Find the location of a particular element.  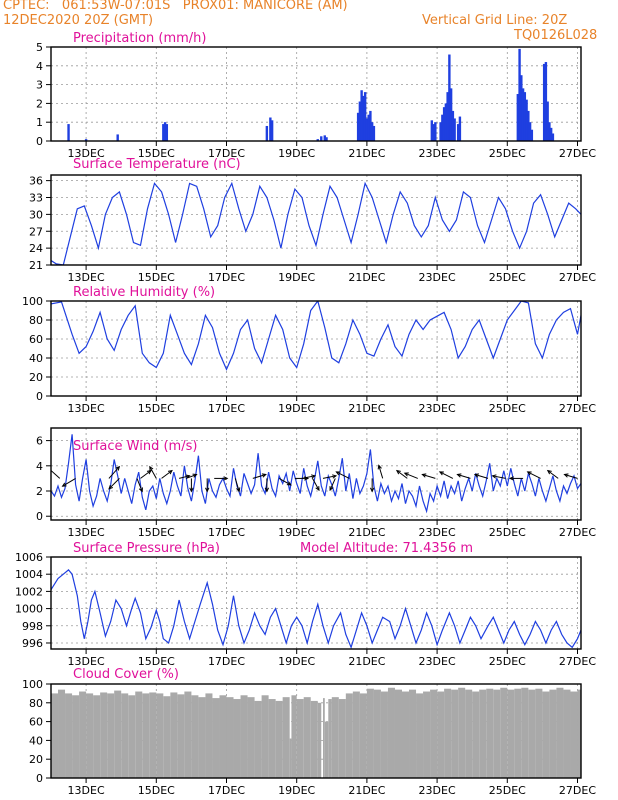

y-tick-label: 27 is located at coordinates (36, 231).